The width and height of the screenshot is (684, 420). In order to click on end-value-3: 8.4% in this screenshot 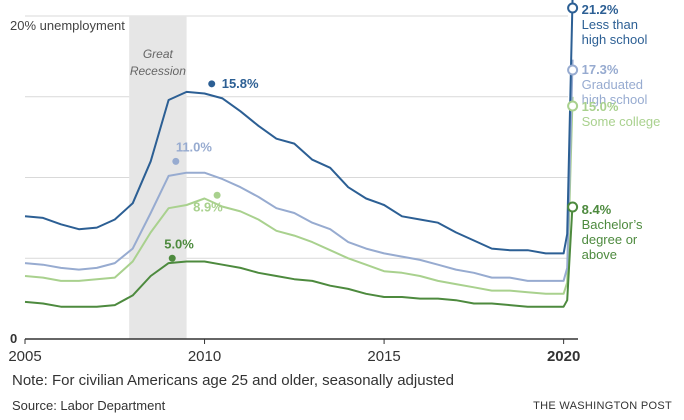, I will do `click(597, 209)`.